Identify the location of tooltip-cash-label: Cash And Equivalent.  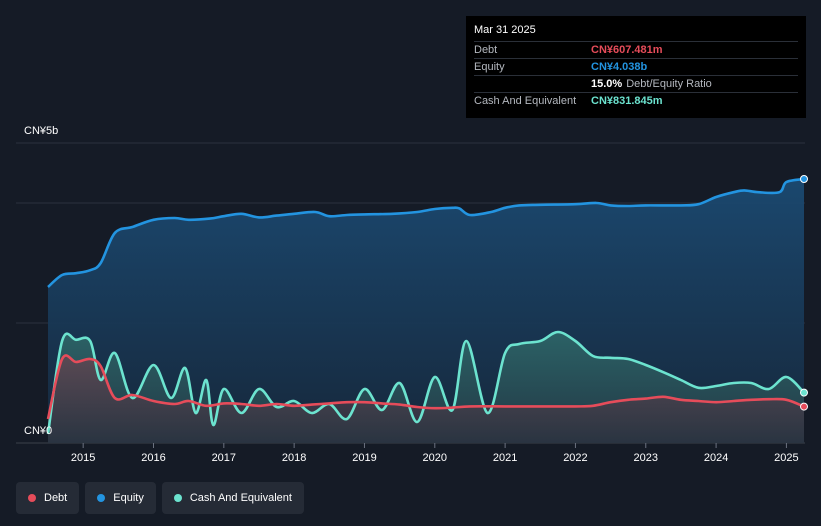
(525, 101).